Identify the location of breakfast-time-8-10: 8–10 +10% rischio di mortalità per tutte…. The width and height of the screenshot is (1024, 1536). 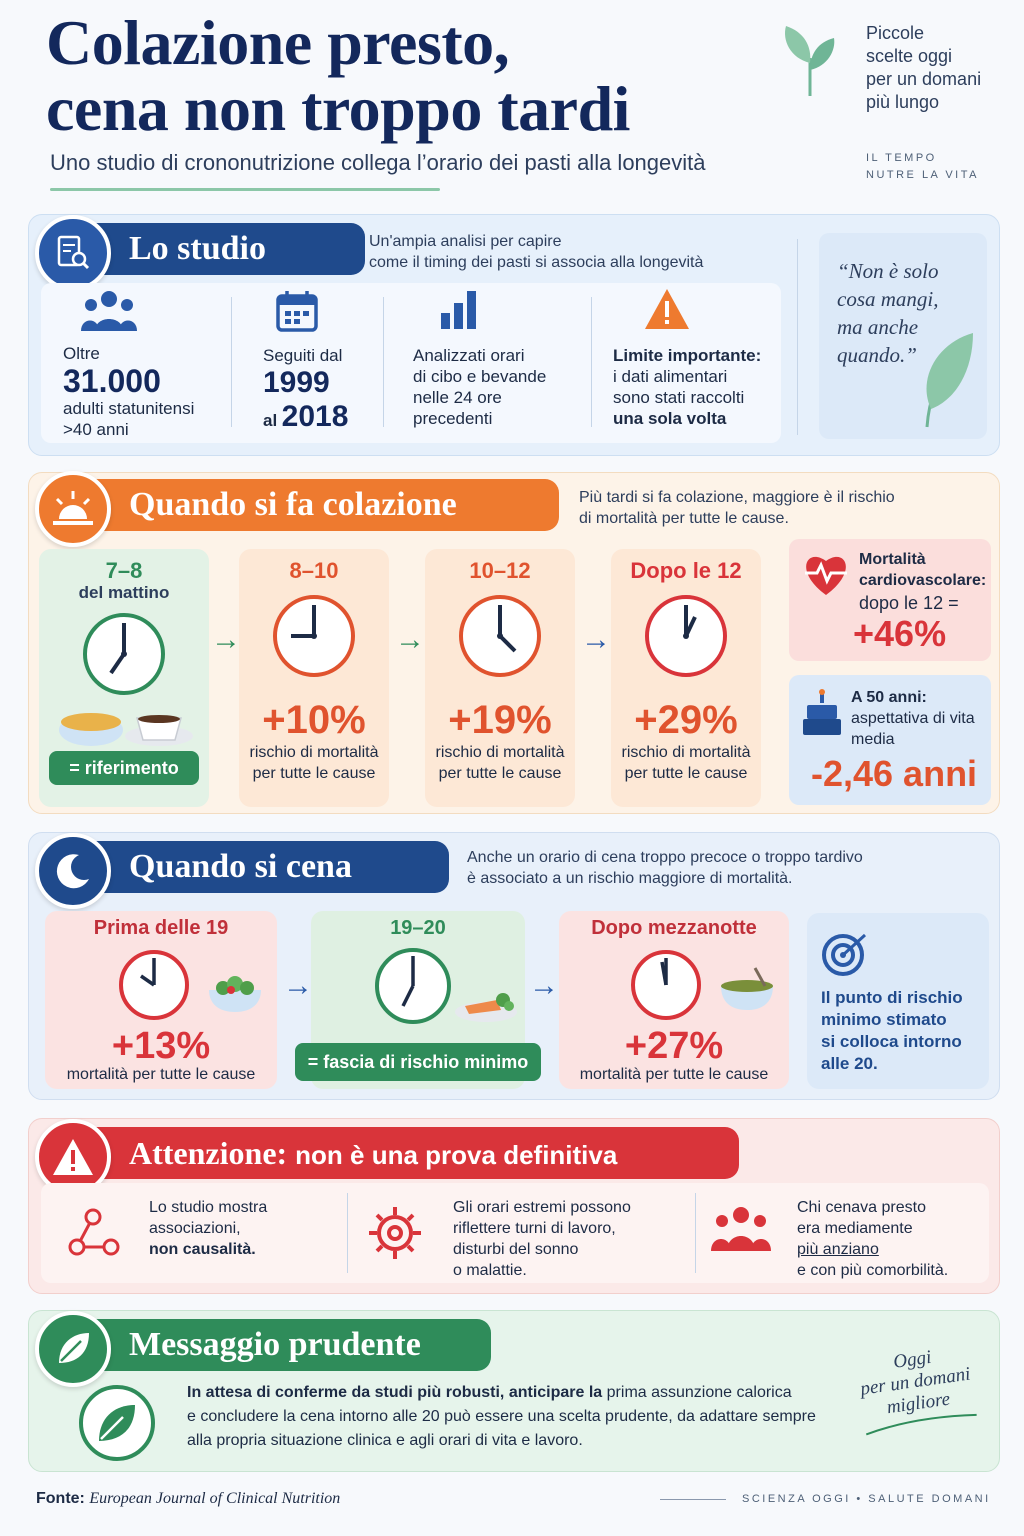
(314, 678).